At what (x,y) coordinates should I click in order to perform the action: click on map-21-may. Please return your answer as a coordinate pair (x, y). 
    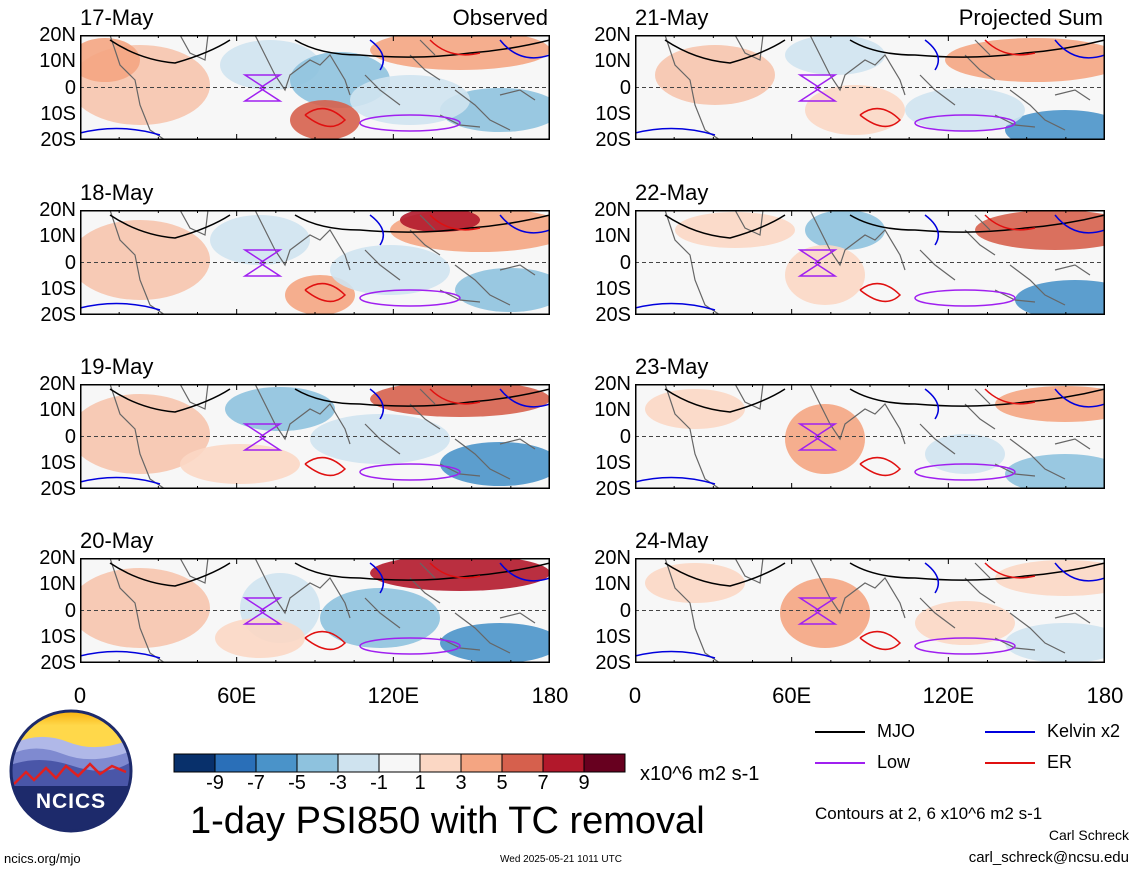
    Looking at the image, I should click on (870, 87).